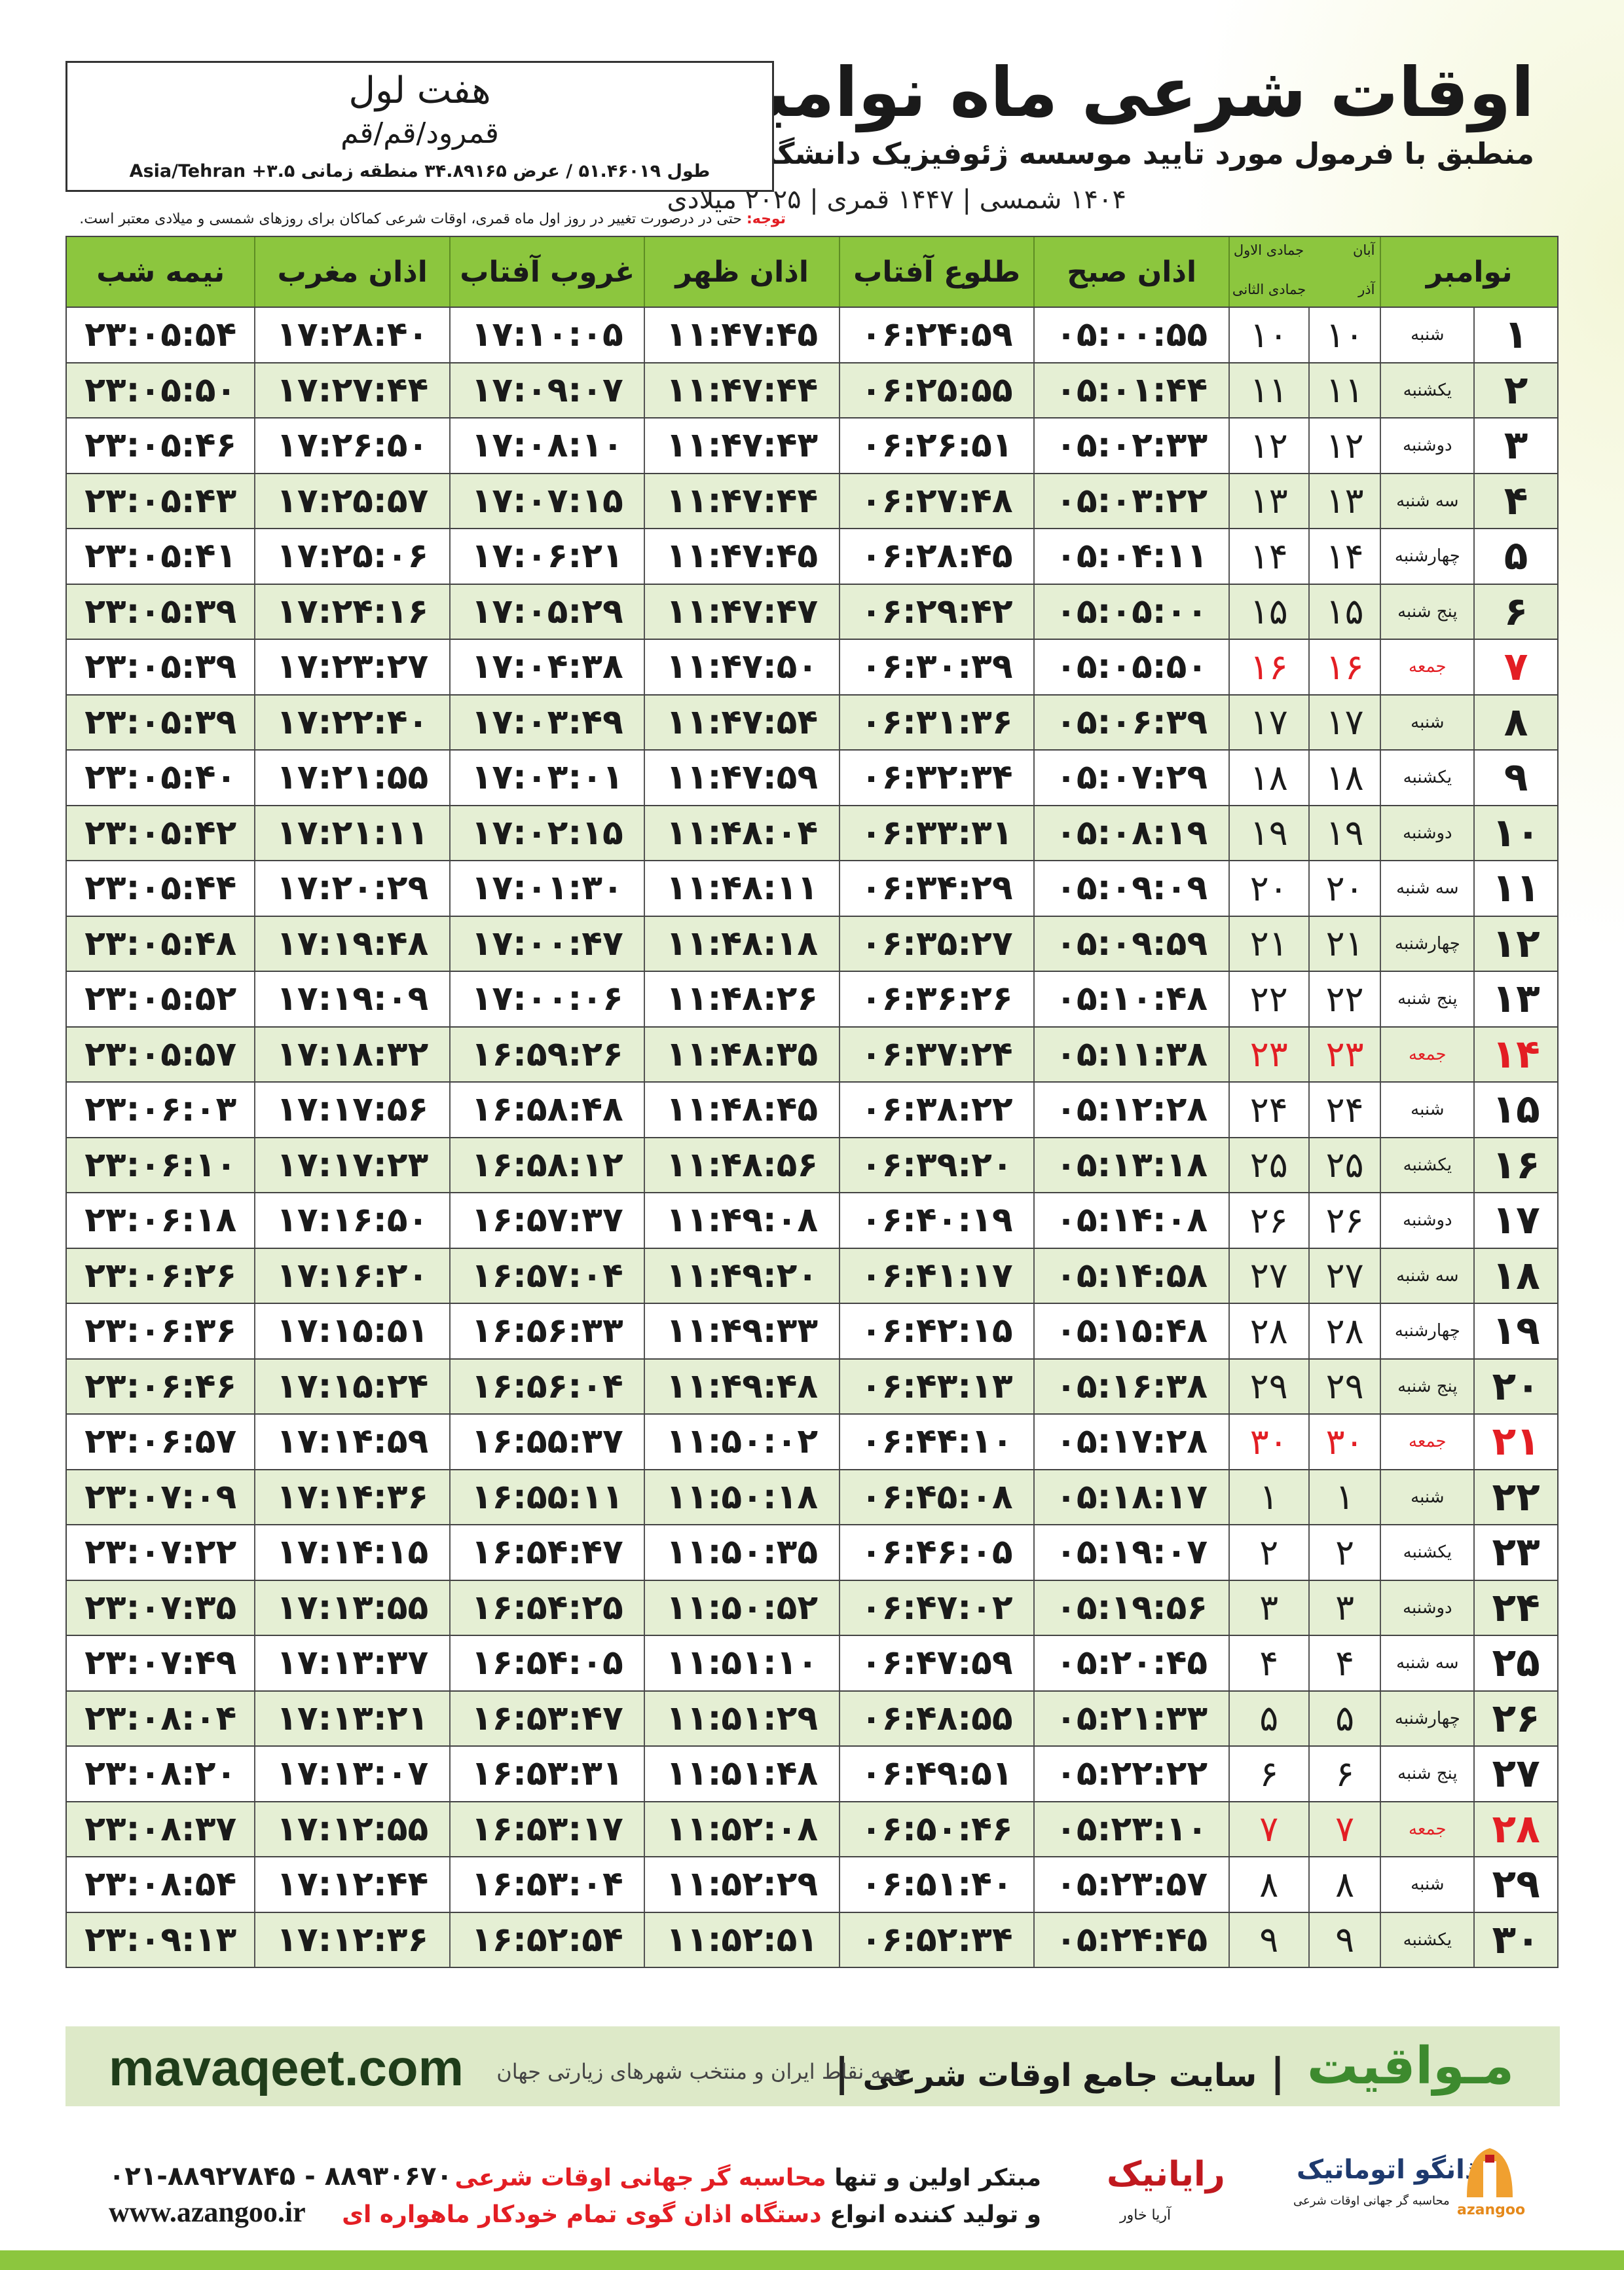 The height and width of the screenshot is (2270, 1624). Describe the element at coordinates (1515, 390) in the screenshot. I see `day-cell: ۲` at that location.